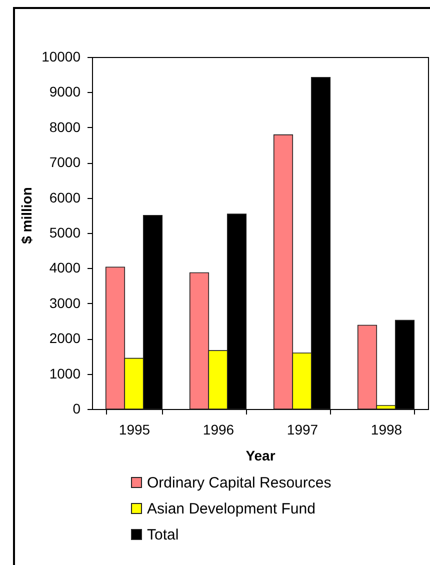 The width and height of the screenshot is (430, 565). What do you see at coordinates (65, 162) in the screenshot?
I see `y-tick-label: 7000` at bounding box center [65, 162].